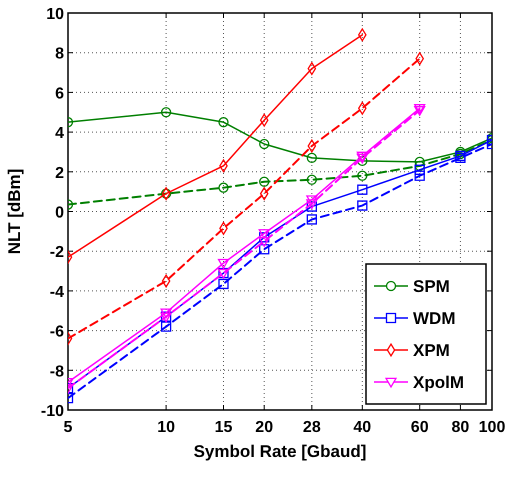 This screenshot has height=477, width=509. What do you see at coordinates (431, 350) in the screenshot?
I see `legend-label: XPM` at bounding box center [431, 350].